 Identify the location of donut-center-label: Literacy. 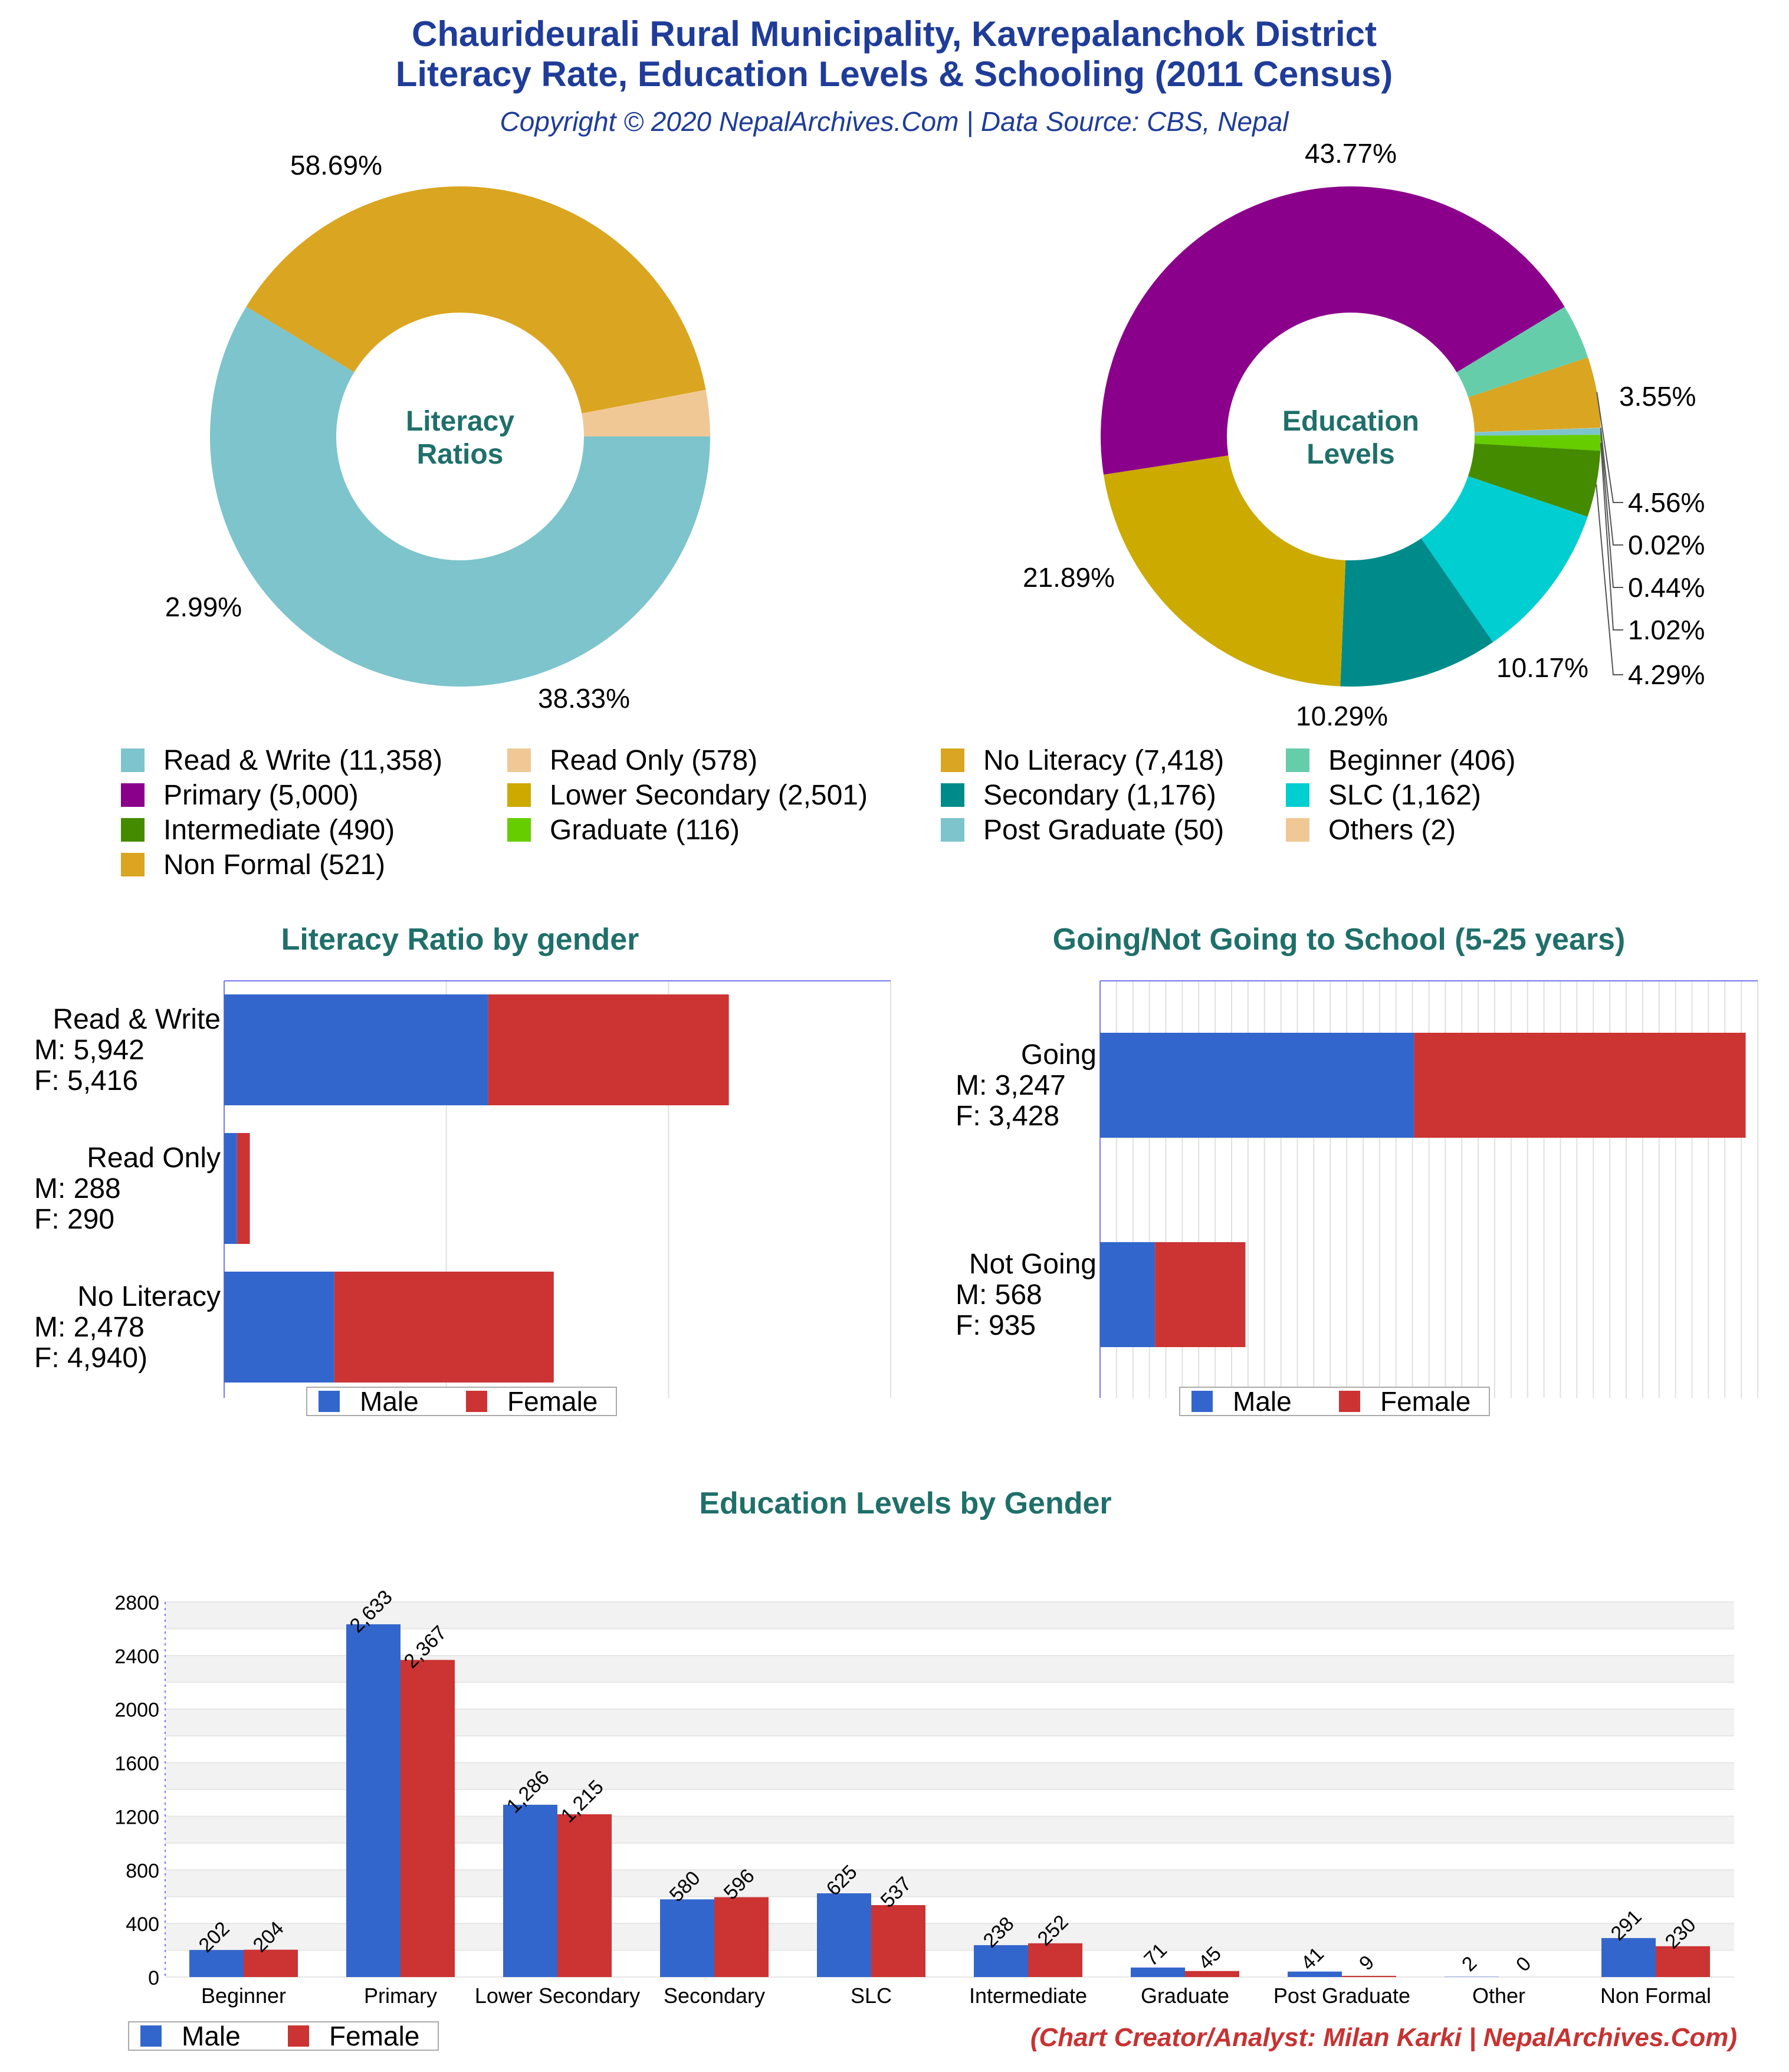
(460, 421).